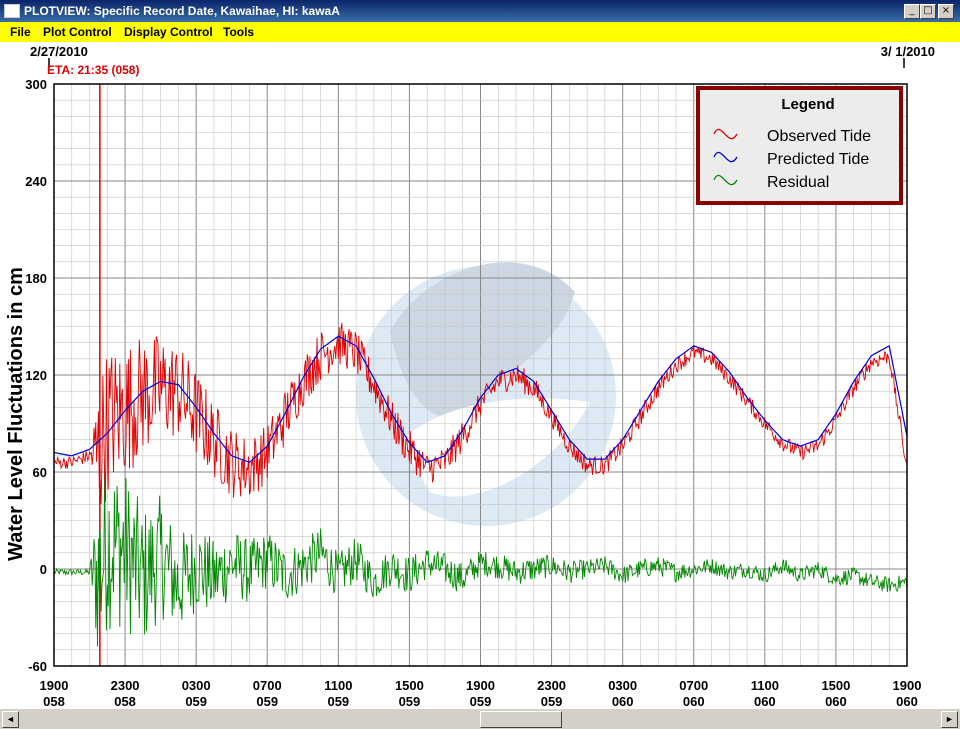  What do you see at coordinates (928, 11) in the screenshot?
I see `maximize-button: □` at bounding box center [928, 11].